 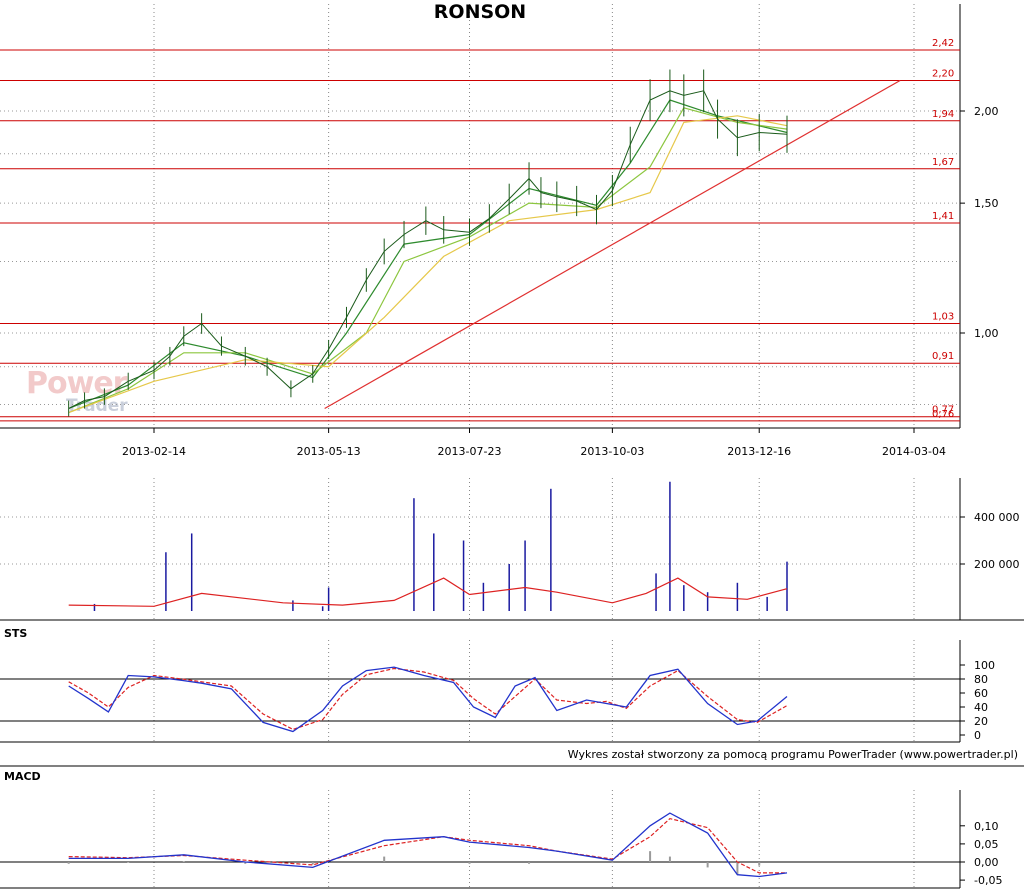 What do you see at coordinates (76, 383) in the screenshot?
I see `watermark-logo: Power` at bounding box center [76, 383].